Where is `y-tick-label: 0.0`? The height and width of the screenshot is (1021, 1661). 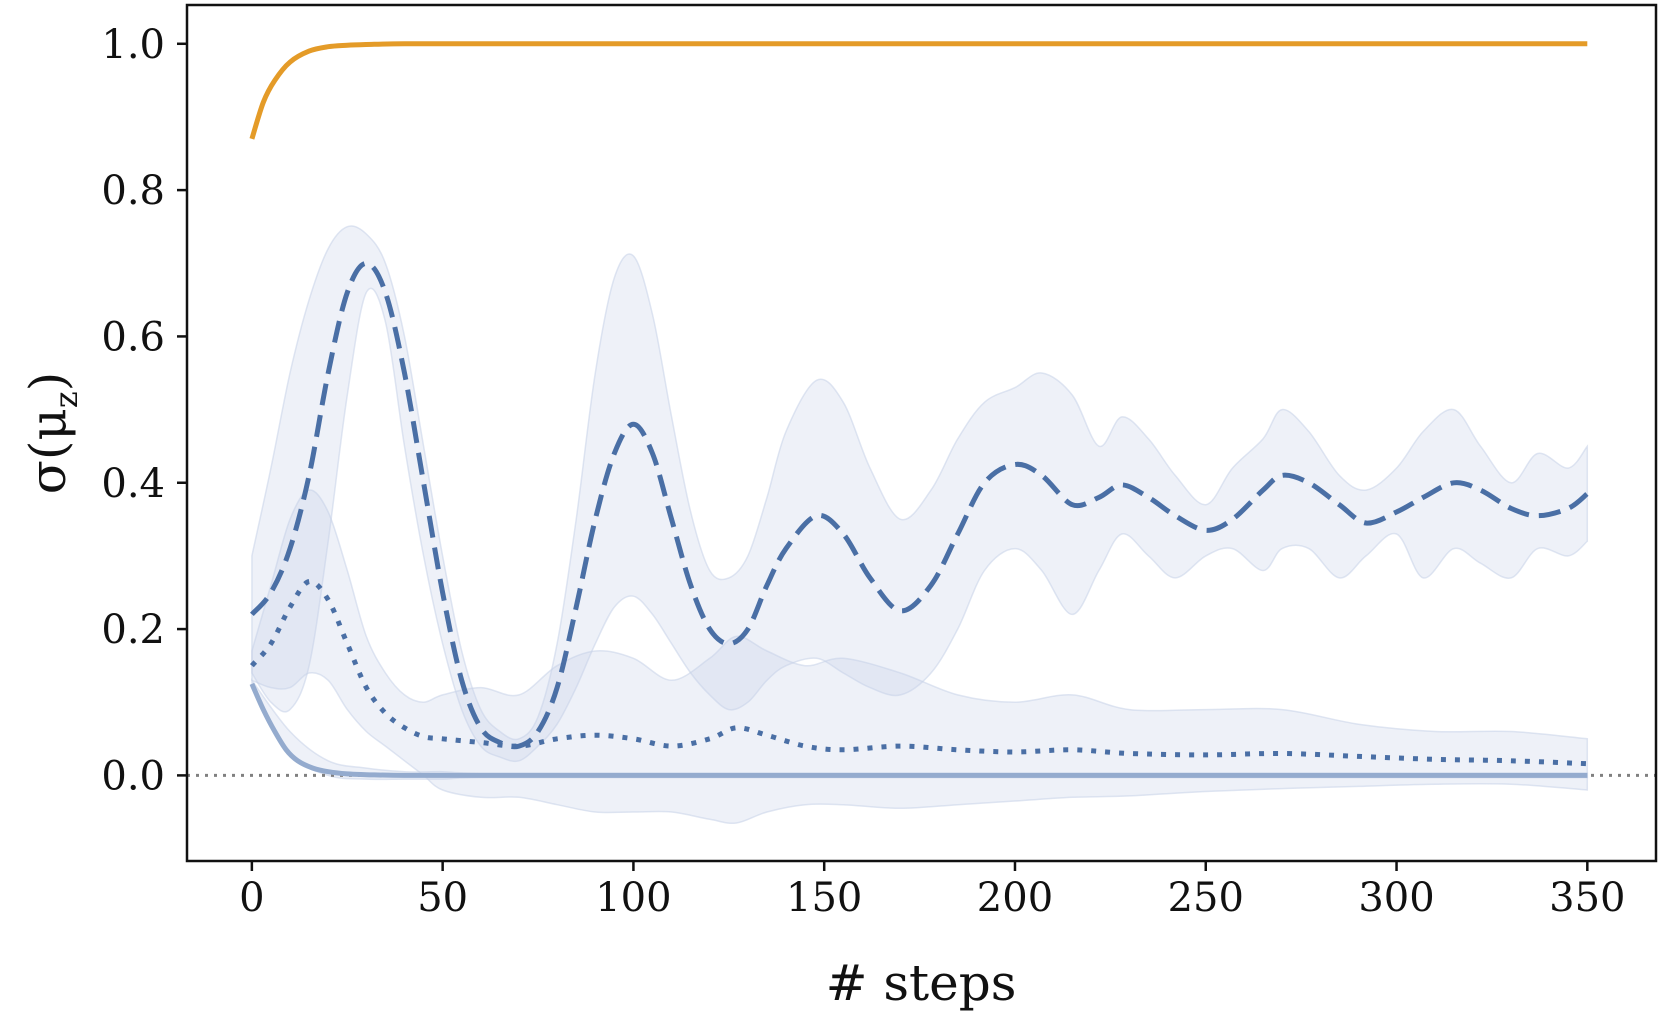 y-tick-label: 0.0 is located at coordinates (133, 776).